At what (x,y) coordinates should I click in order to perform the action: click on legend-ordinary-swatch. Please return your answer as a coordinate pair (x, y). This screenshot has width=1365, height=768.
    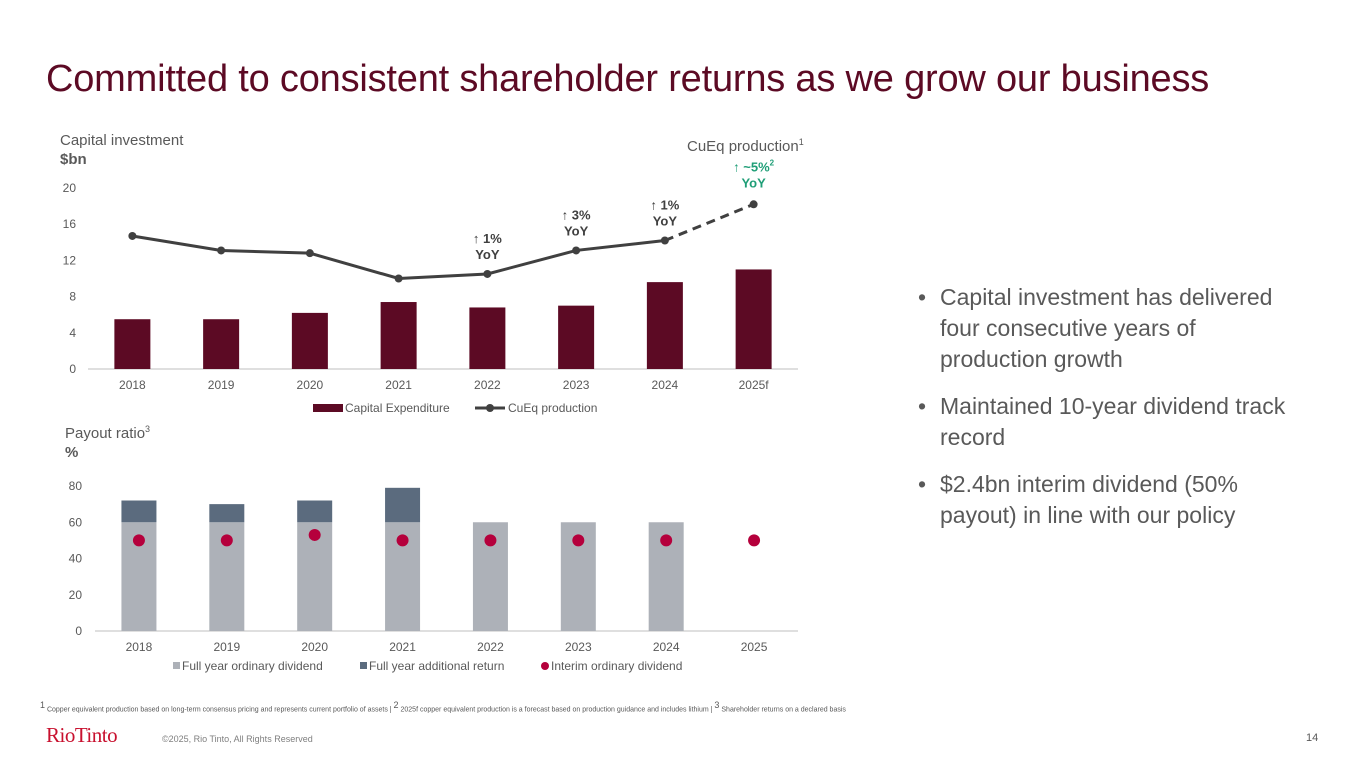
    Looking at the image, I should click on (176, 665).